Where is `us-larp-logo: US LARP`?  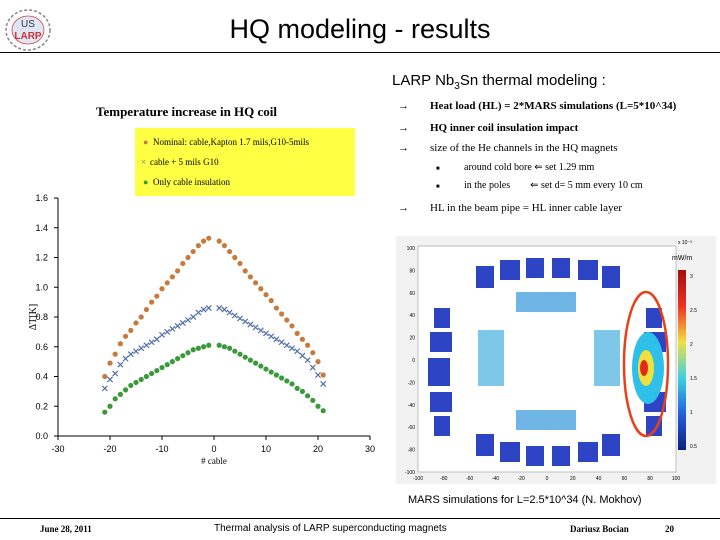 us-larp-logo: US LARP is located at coordinates (28, 30).